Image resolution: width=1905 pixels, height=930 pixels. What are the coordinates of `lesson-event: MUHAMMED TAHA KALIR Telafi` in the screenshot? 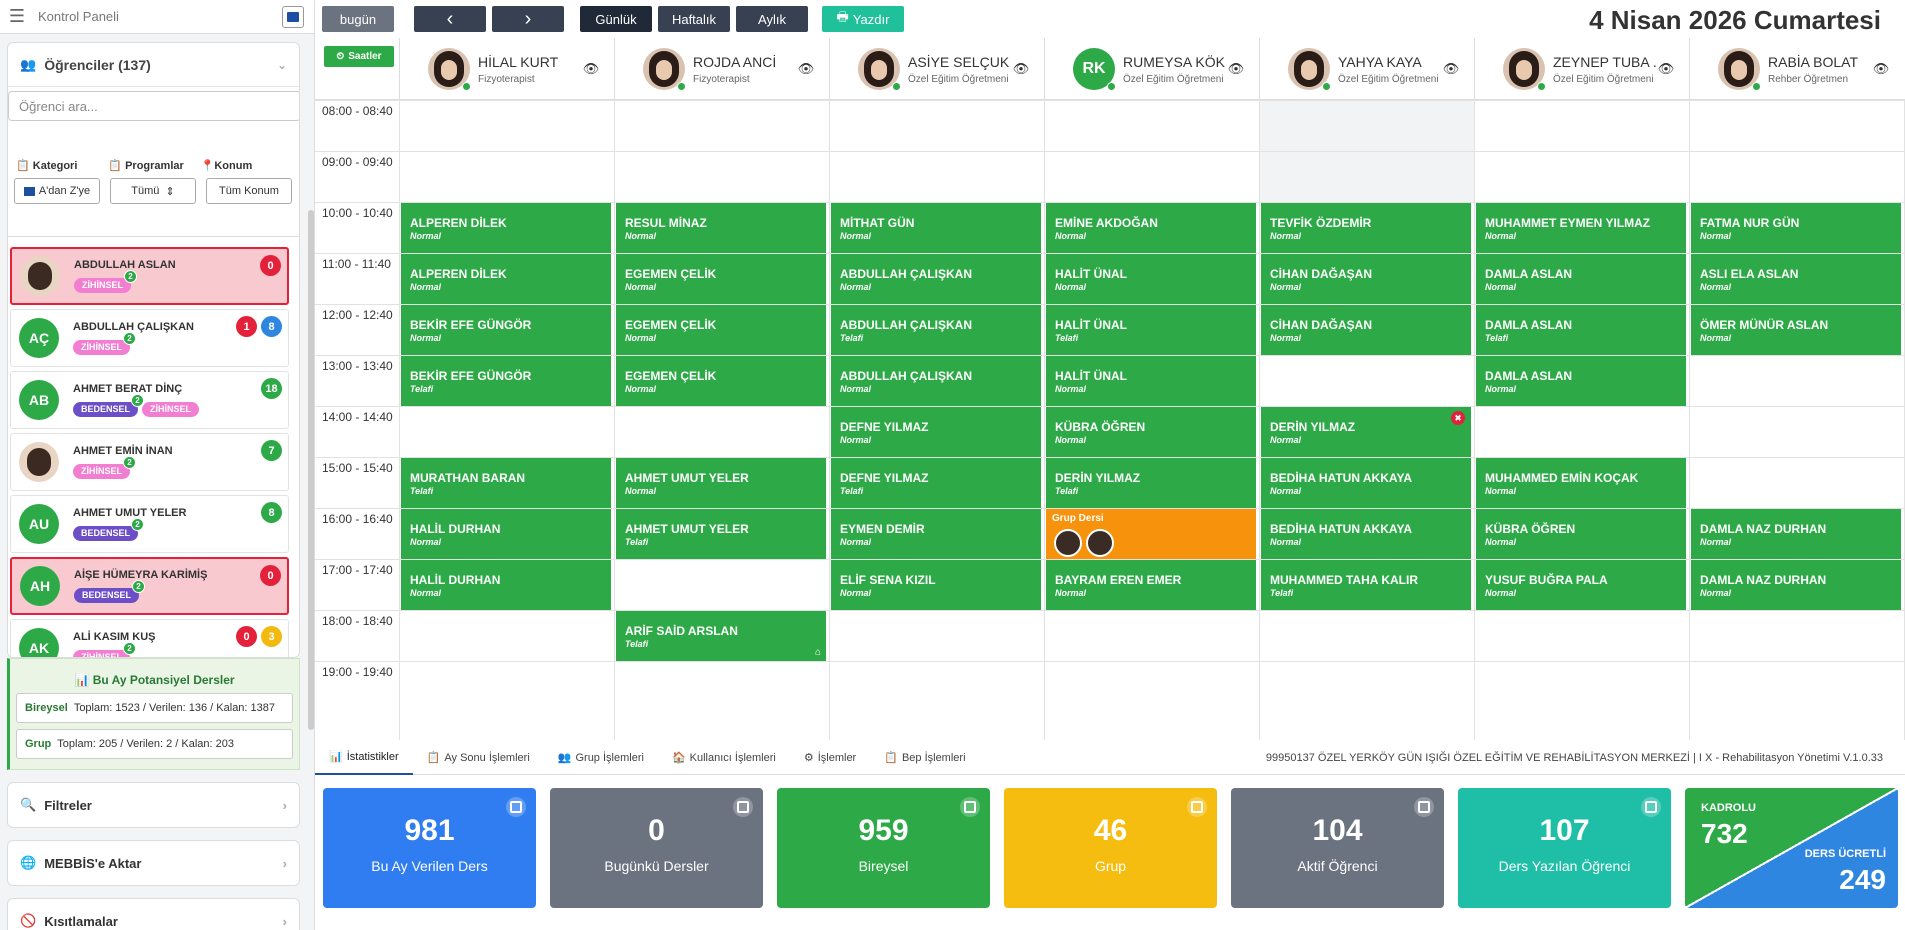 It's located at (1366, 585).